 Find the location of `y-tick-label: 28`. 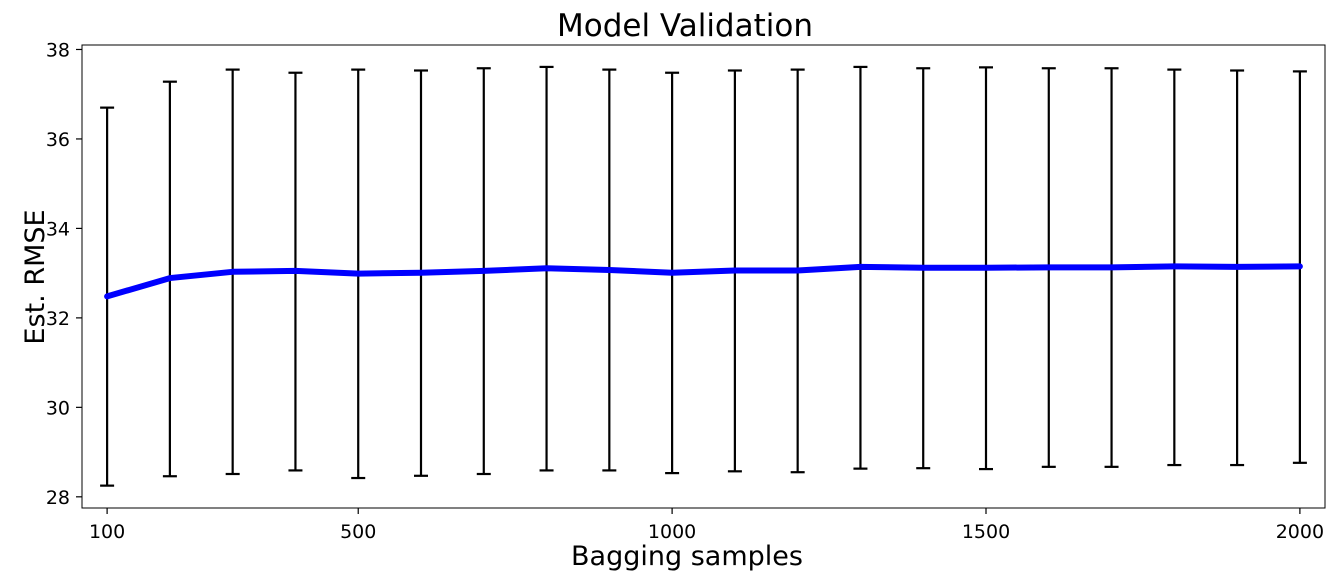

y-tick-label: 28 is located at coordinates (58, 498).